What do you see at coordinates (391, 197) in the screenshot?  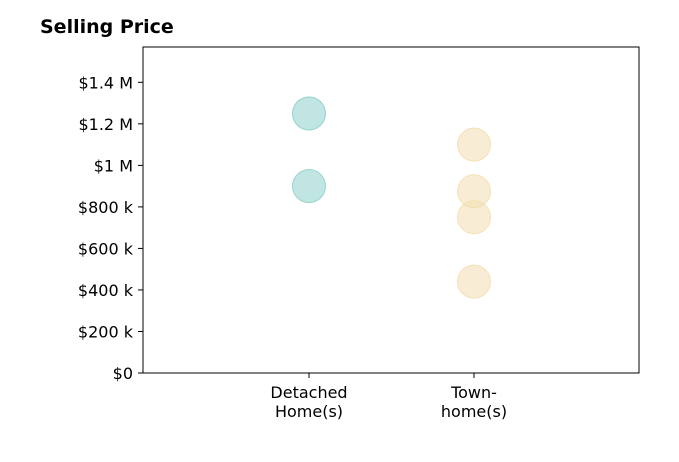 I see `data-points` at bounding box center [391, 197].